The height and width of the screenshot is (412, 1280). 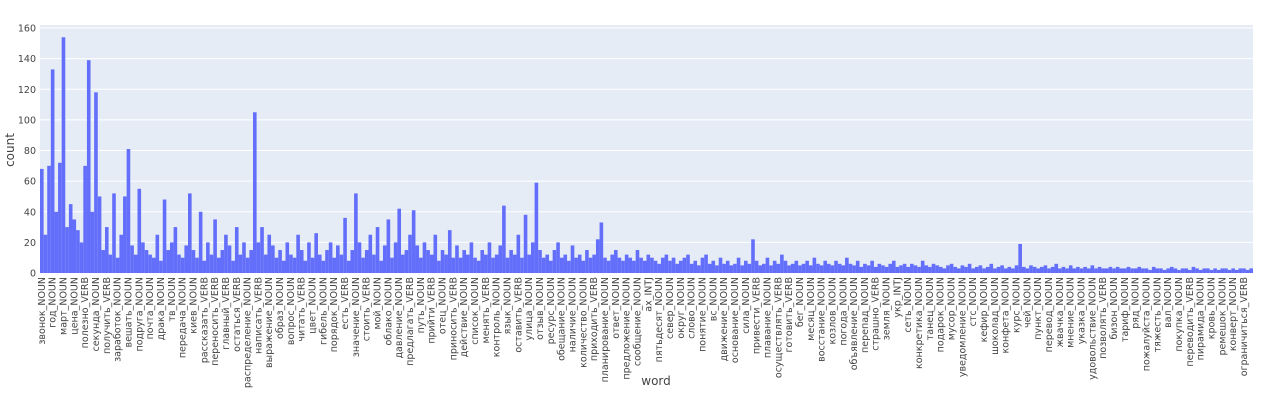 I want to click on x-tick-label: плавание_NOUN, so click(x=767, y=317).